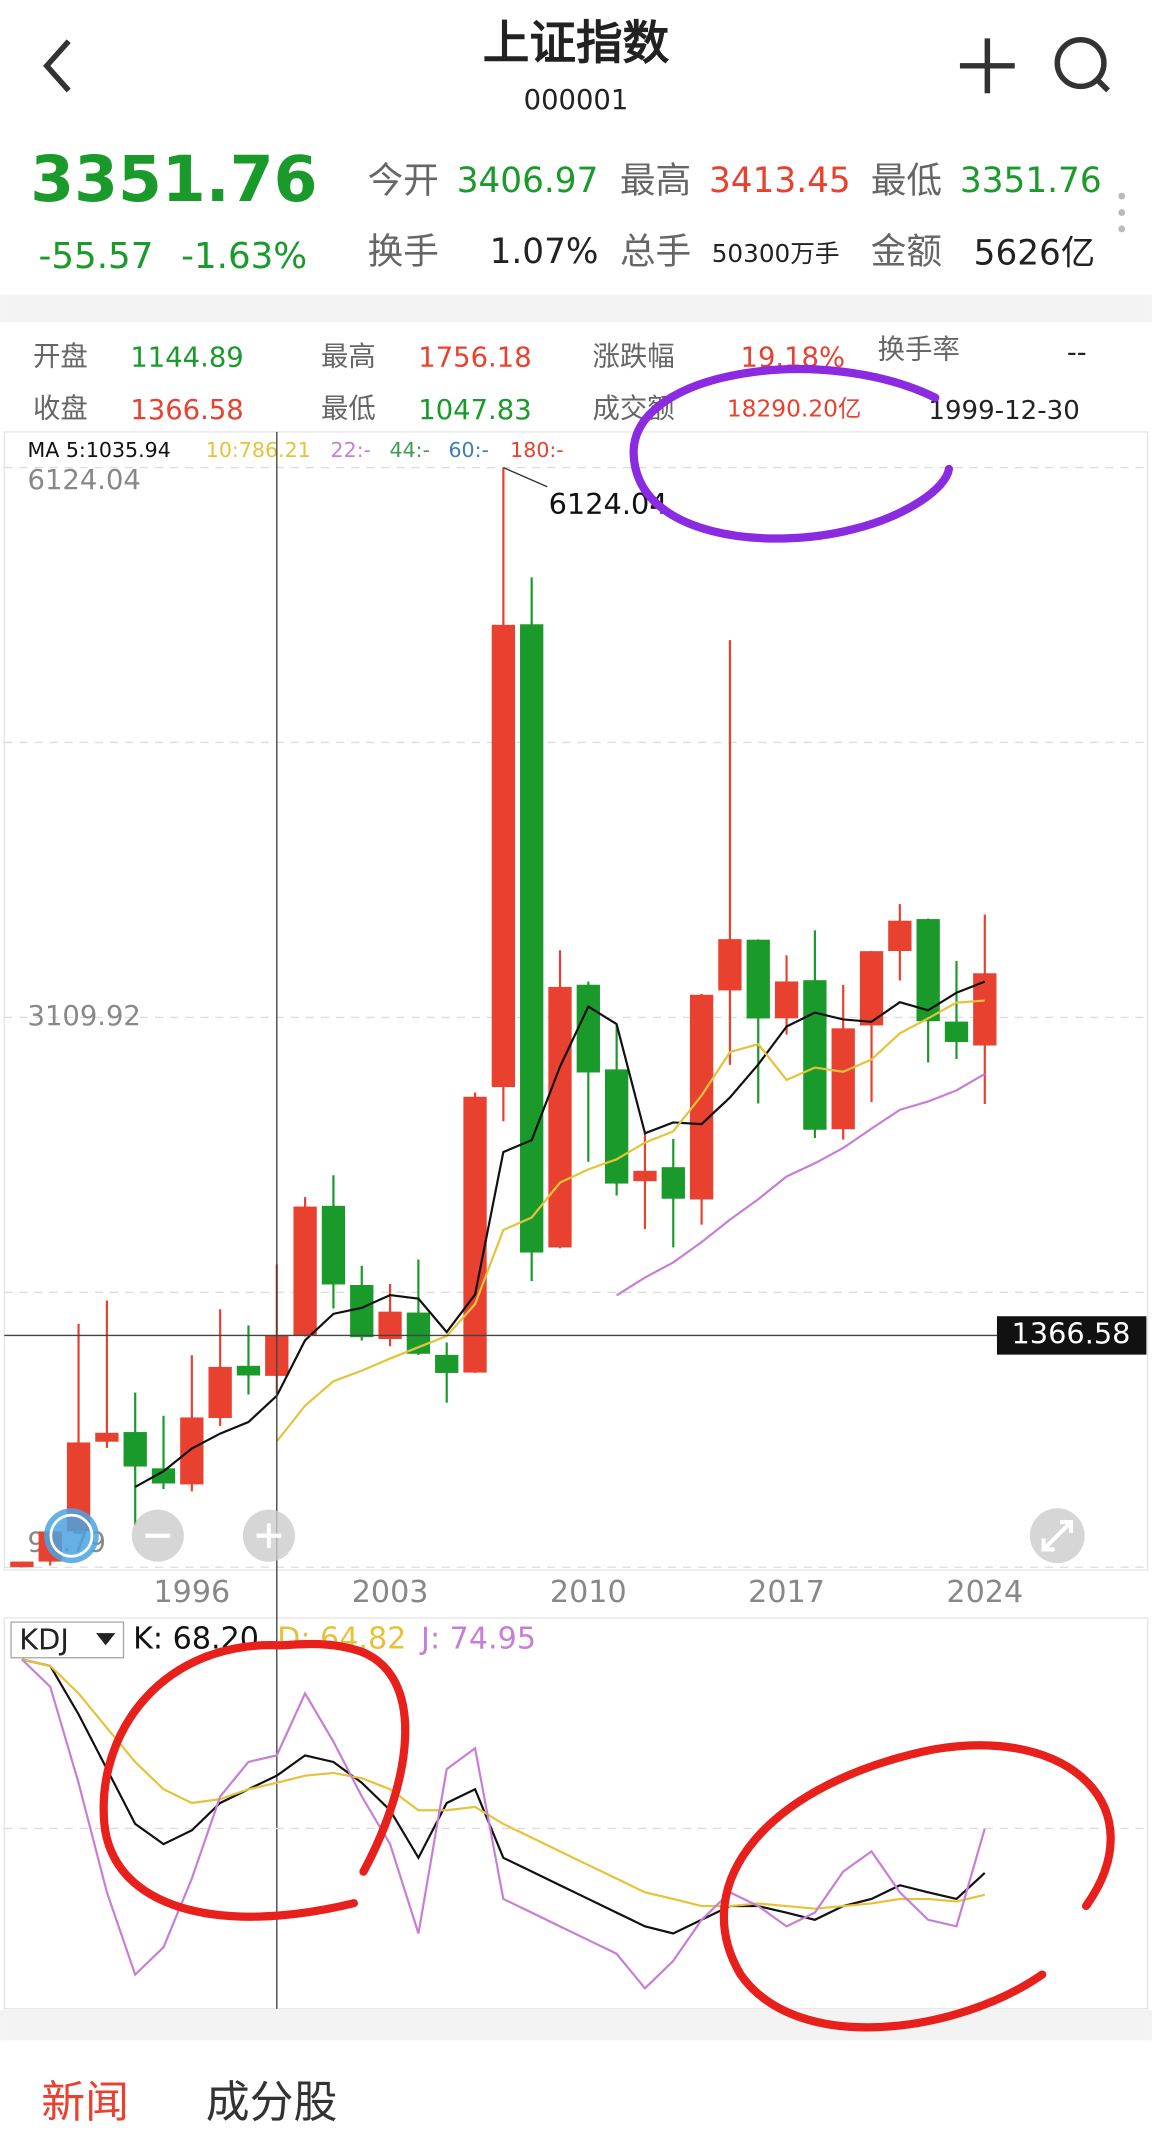 This screenshot has width=1152, height=2150. I want to click on detail-label: 最高, so click(348, 356).